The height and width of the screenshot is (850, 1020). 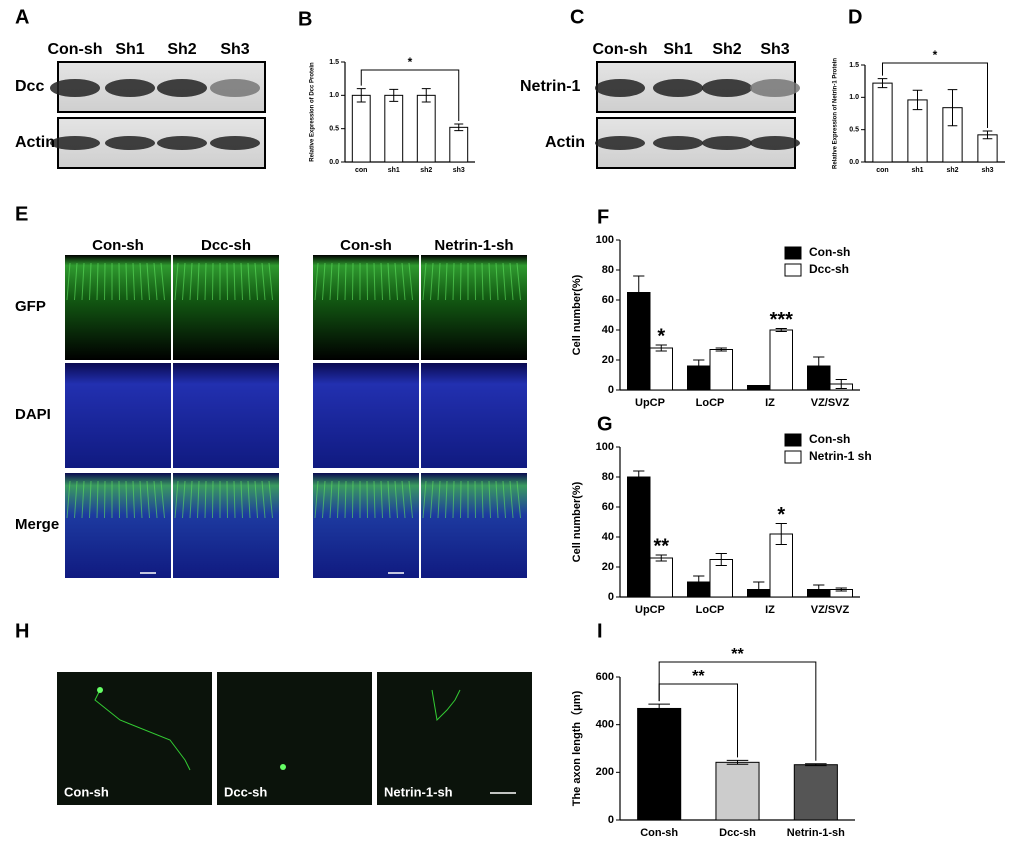 What do you see at coordinates (454, 738) in the screenshot?
I see `neuron-image` at bounding box center [454, 738].